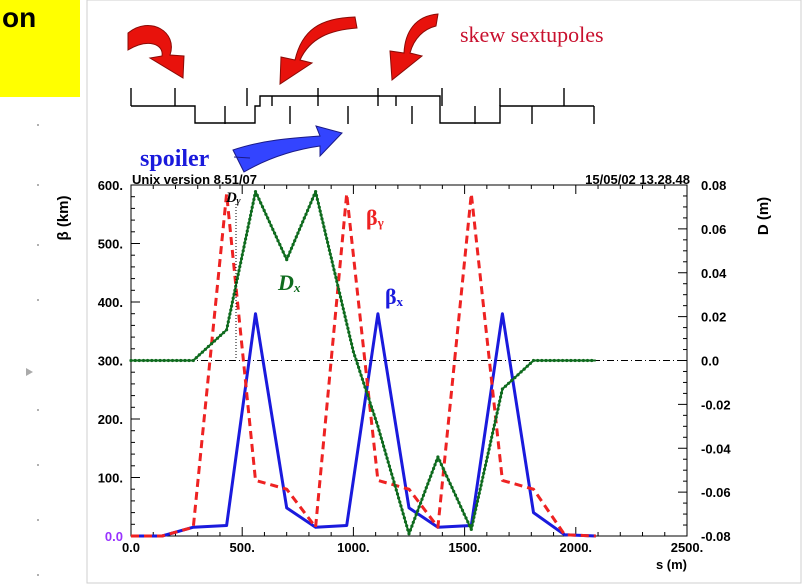  What do you see at coordinates (110, 185) in the screenshot?
I see `y-tick-label: 600.` at bounding box center [110, 185].